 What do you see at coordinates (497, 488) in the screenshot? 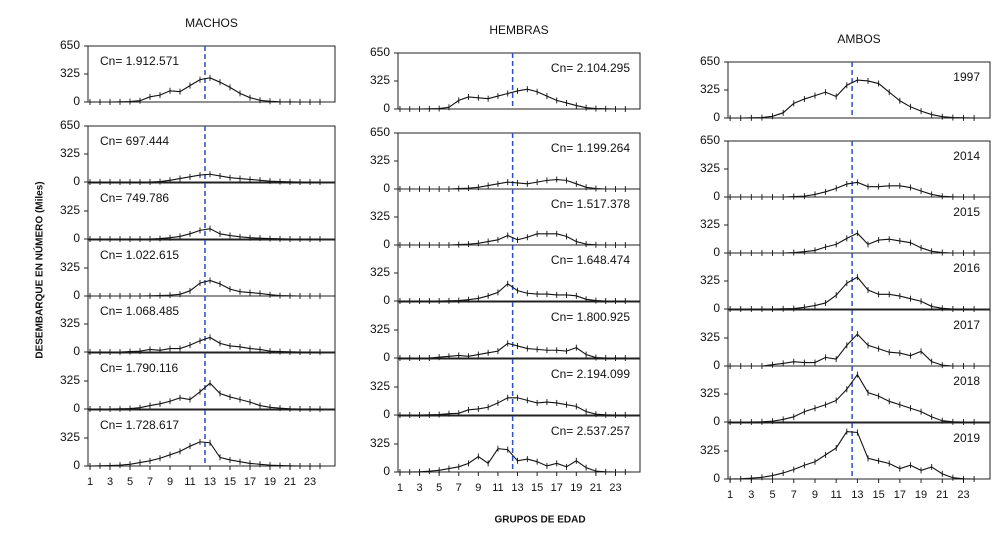
I see `x-tick-label: 11` at bounding box center [497, 488].